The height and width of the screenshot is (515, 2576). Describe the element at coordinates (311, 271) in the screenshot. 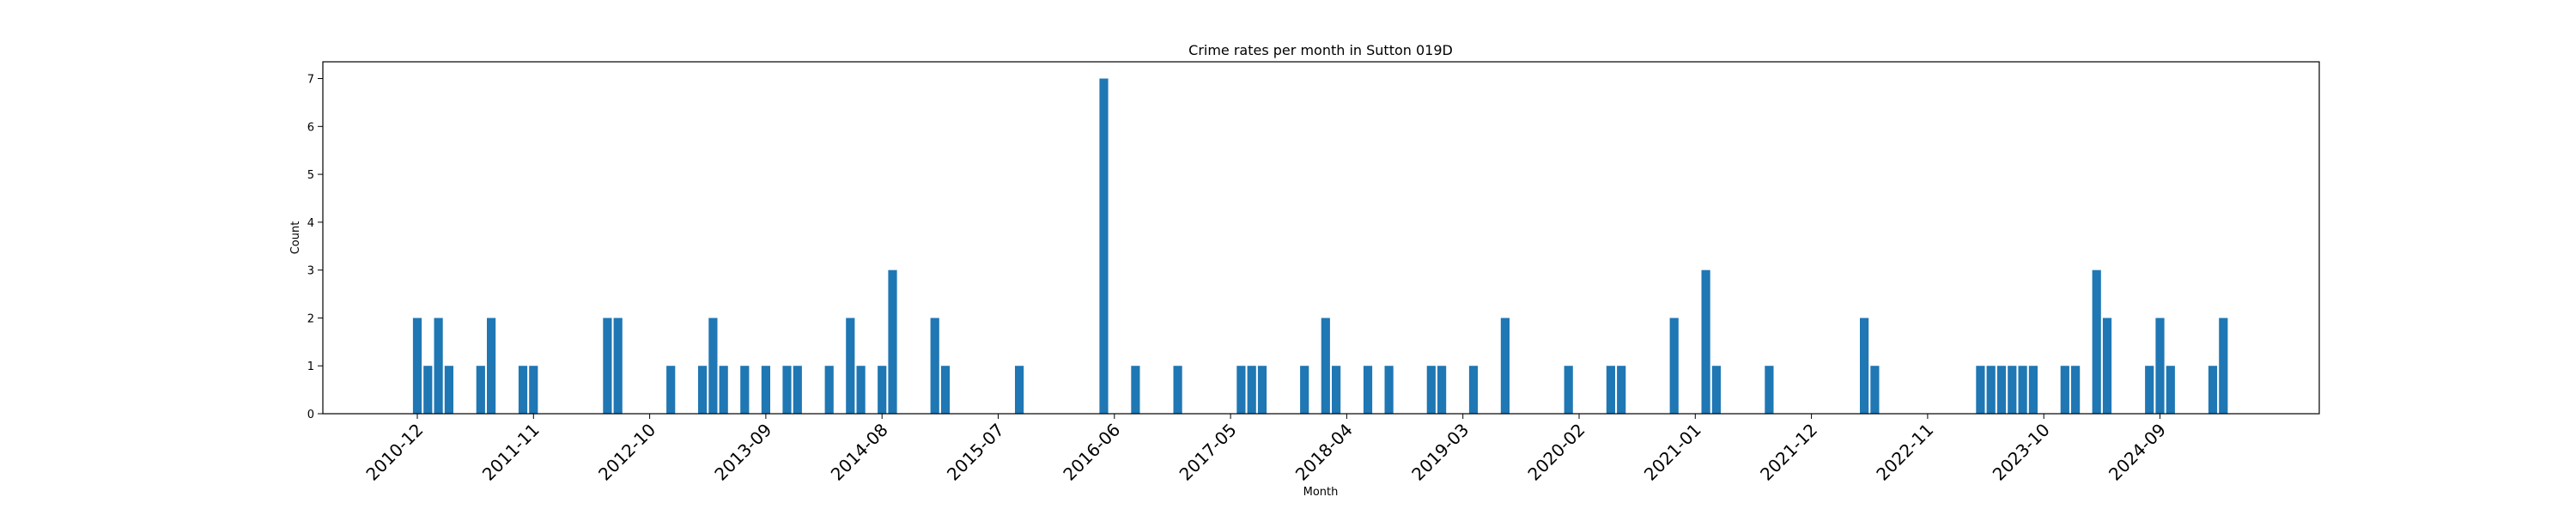

I see `y-tick-label: 3` at that location.